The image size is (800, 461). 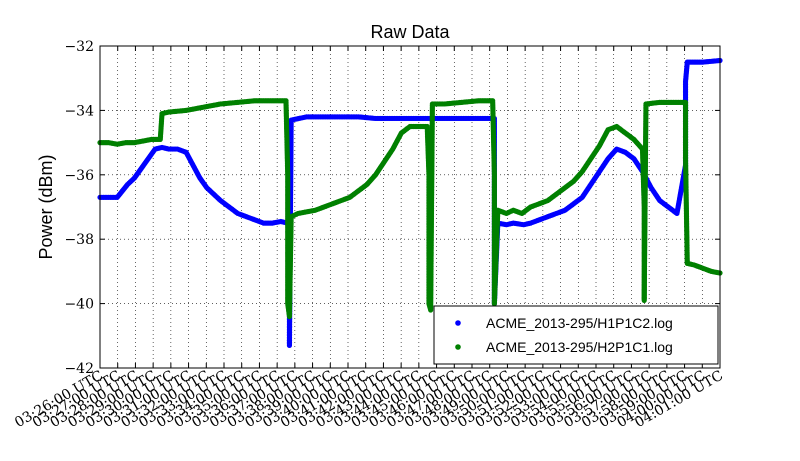 I want to click on y-tick-label: −42, so click(x=79, y=369).